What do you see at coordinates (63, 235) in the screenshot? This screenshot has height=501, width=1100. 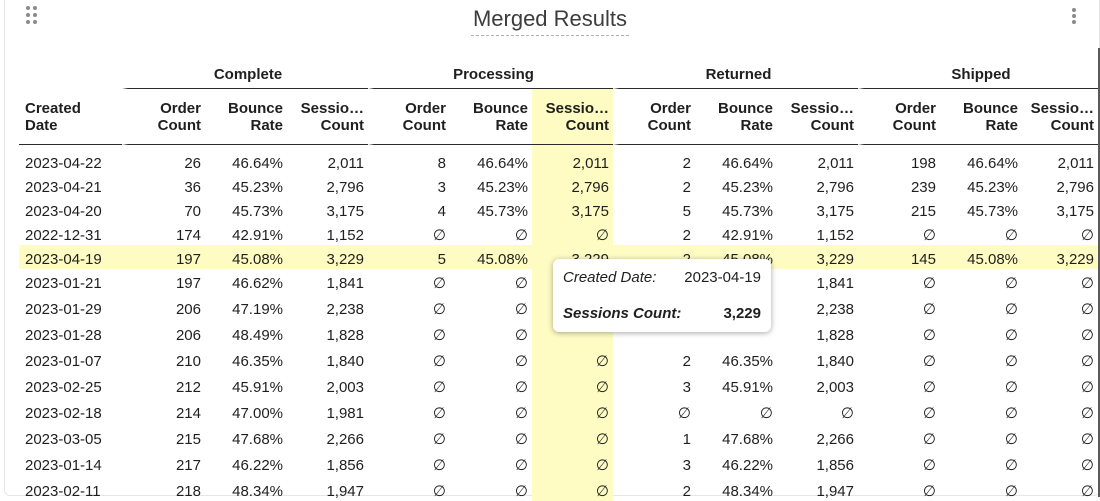 I see `cell-created-date: 2022-12-31` at bounding box center [63, 235].